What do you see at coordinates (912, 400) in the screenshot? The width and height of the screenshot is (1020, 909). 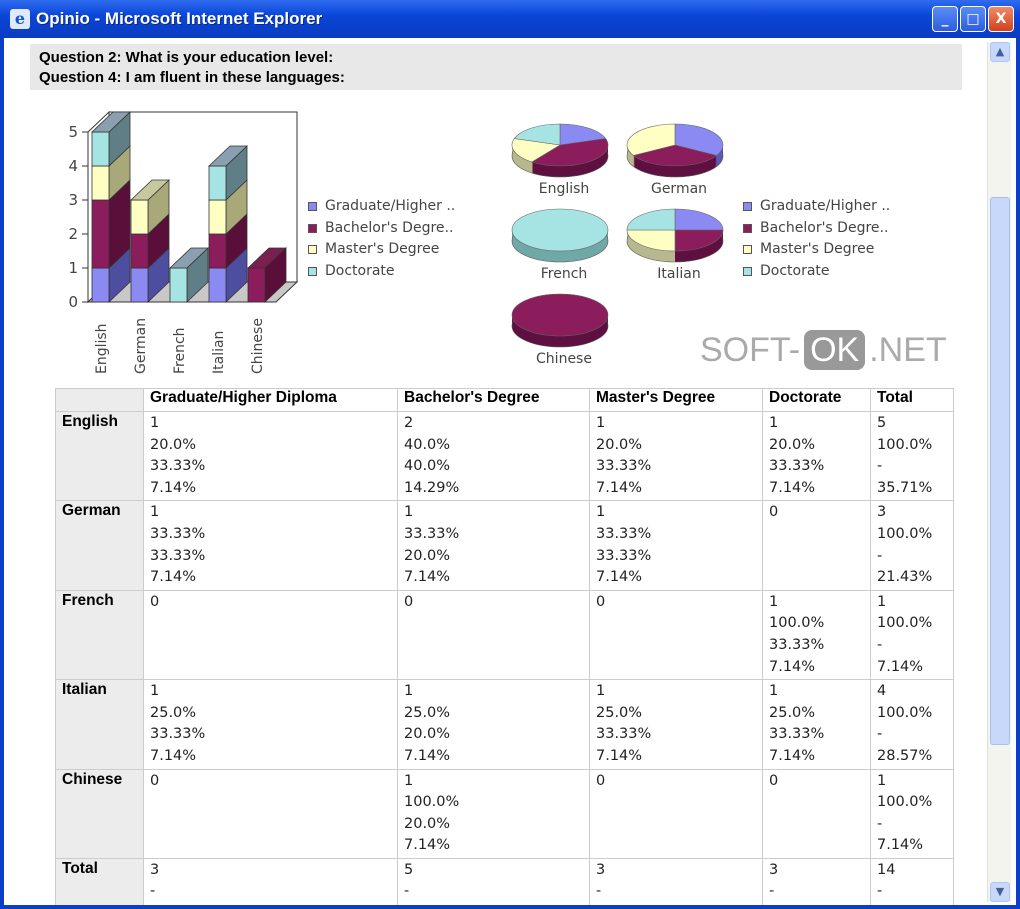 I see `column-header: Total` at bounding box center [912, 400].